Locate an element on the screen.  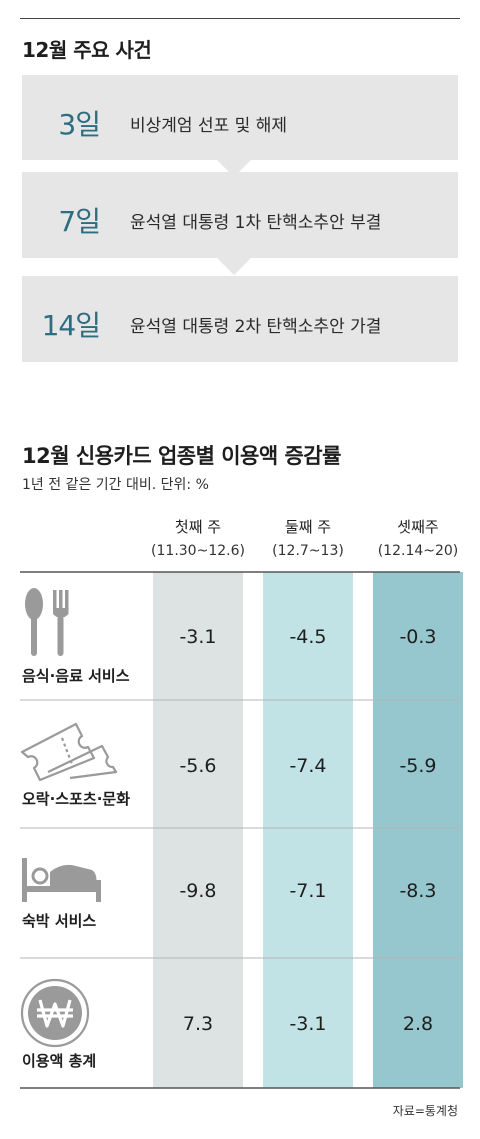
column-name: 첫째 주 is located at coordinates (198, 527).